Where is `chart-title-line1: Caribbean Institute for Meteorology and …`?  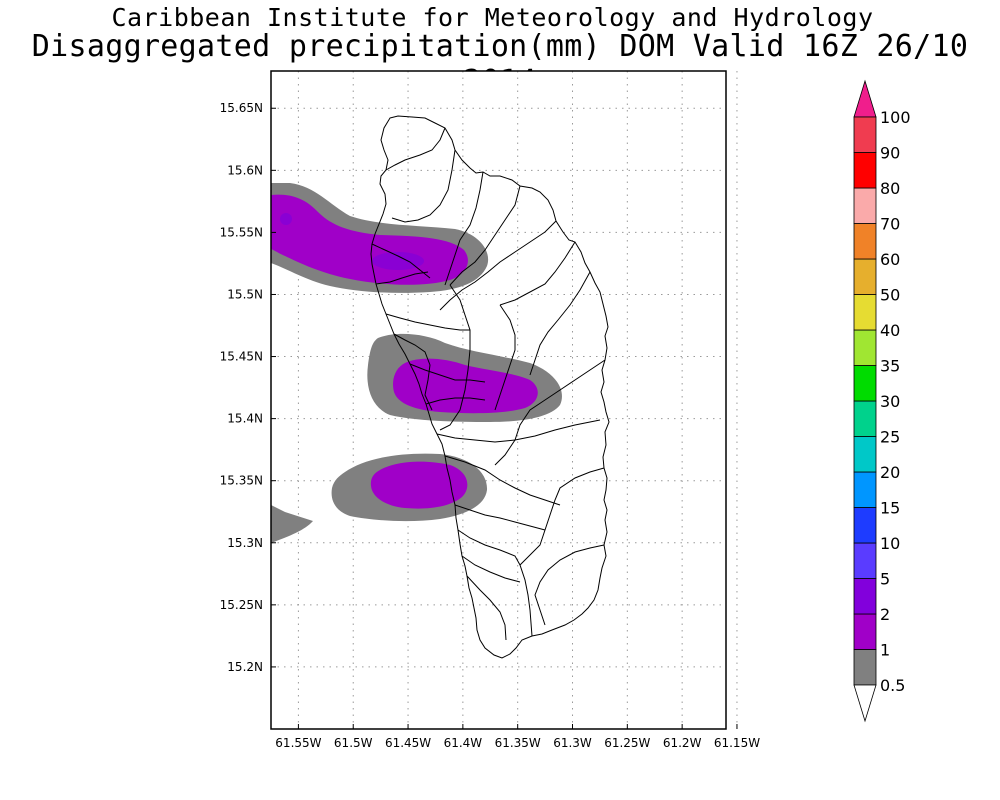
chart-title-line1: Caribbean Institute for Meteorology and … is located at coordinates (492, 17).